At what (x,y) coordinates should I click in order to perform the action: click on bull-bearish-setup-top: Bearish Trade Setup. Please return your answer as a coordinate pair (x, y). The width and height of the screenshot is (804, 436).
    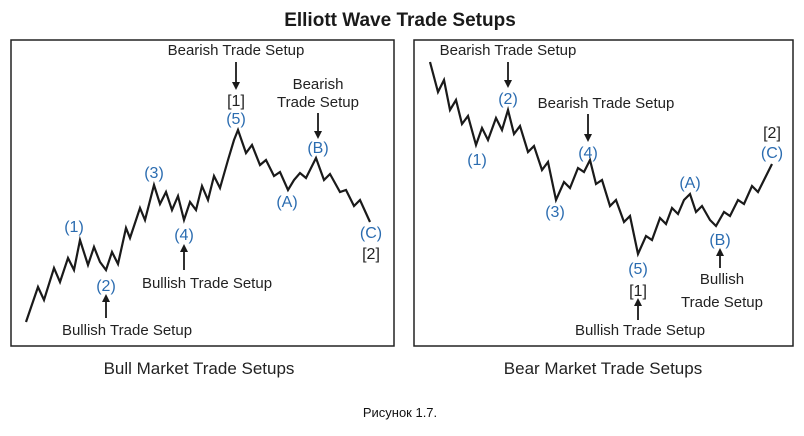
    Looking at the image, I should click on (236, 50).